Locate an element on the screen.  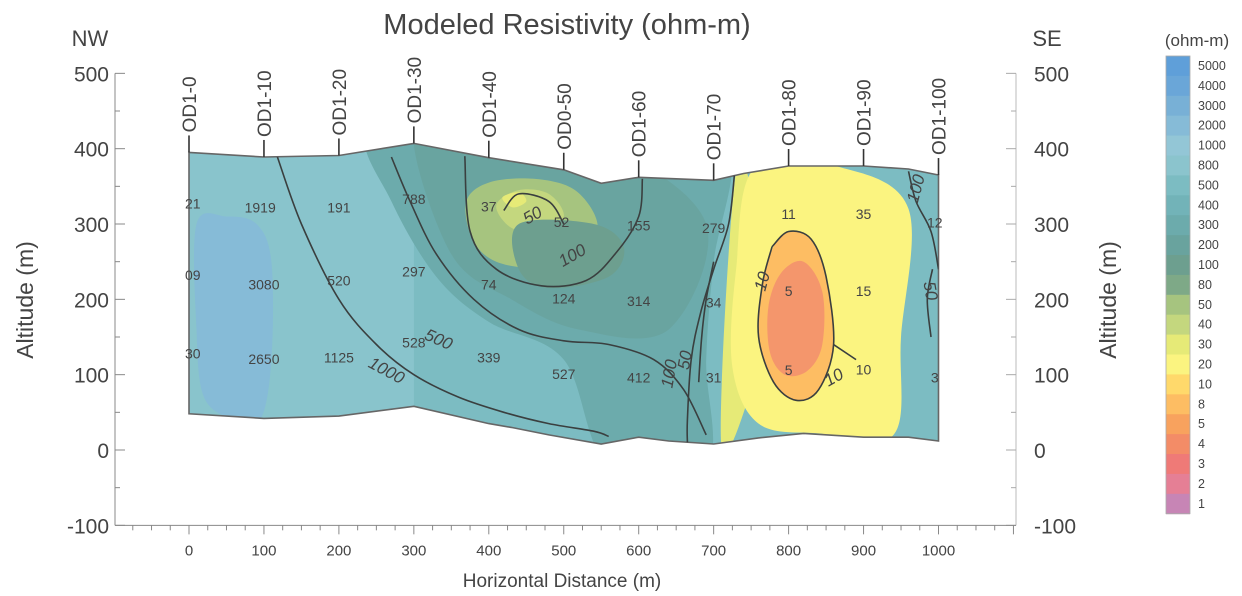
colorbar-label: 500 is located at coordinates (1208, 185).